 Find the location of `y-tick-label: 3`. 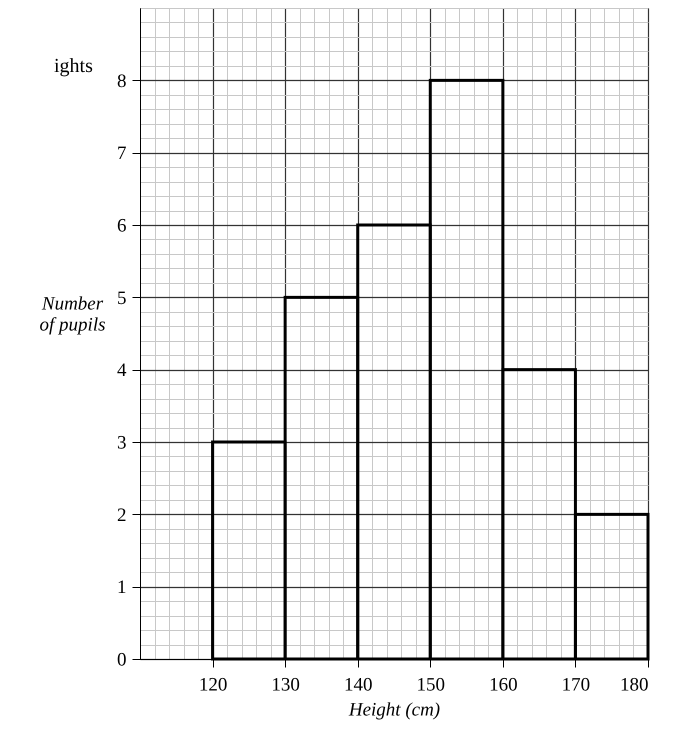

y-tick-label: 3 is located at coordinates (121, 443).